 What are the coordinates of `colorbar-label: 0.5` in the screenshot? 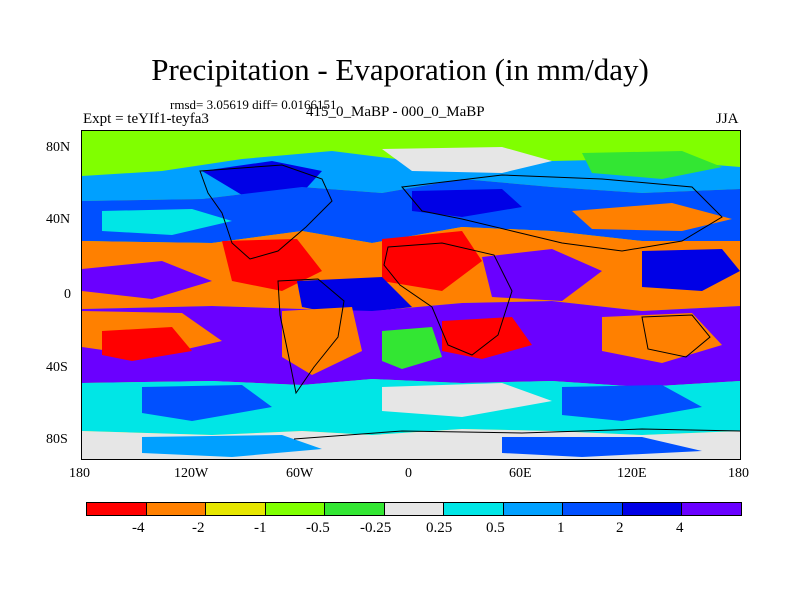 It's located at (495, 528).